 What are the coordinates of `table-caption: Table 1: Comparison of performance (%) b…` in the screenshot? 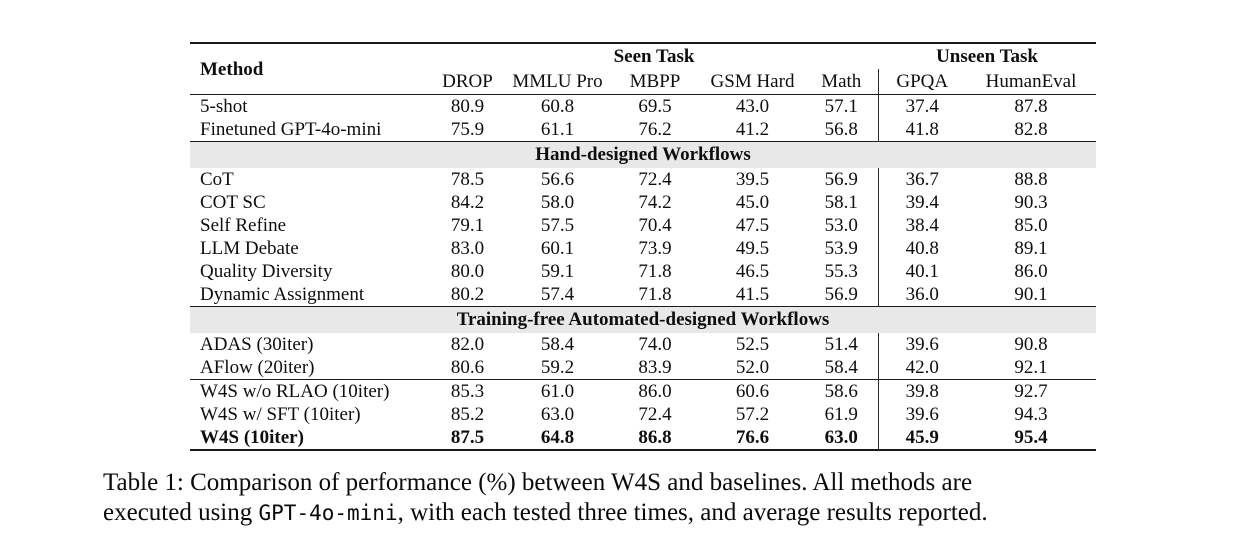 It's located at (640, 498).